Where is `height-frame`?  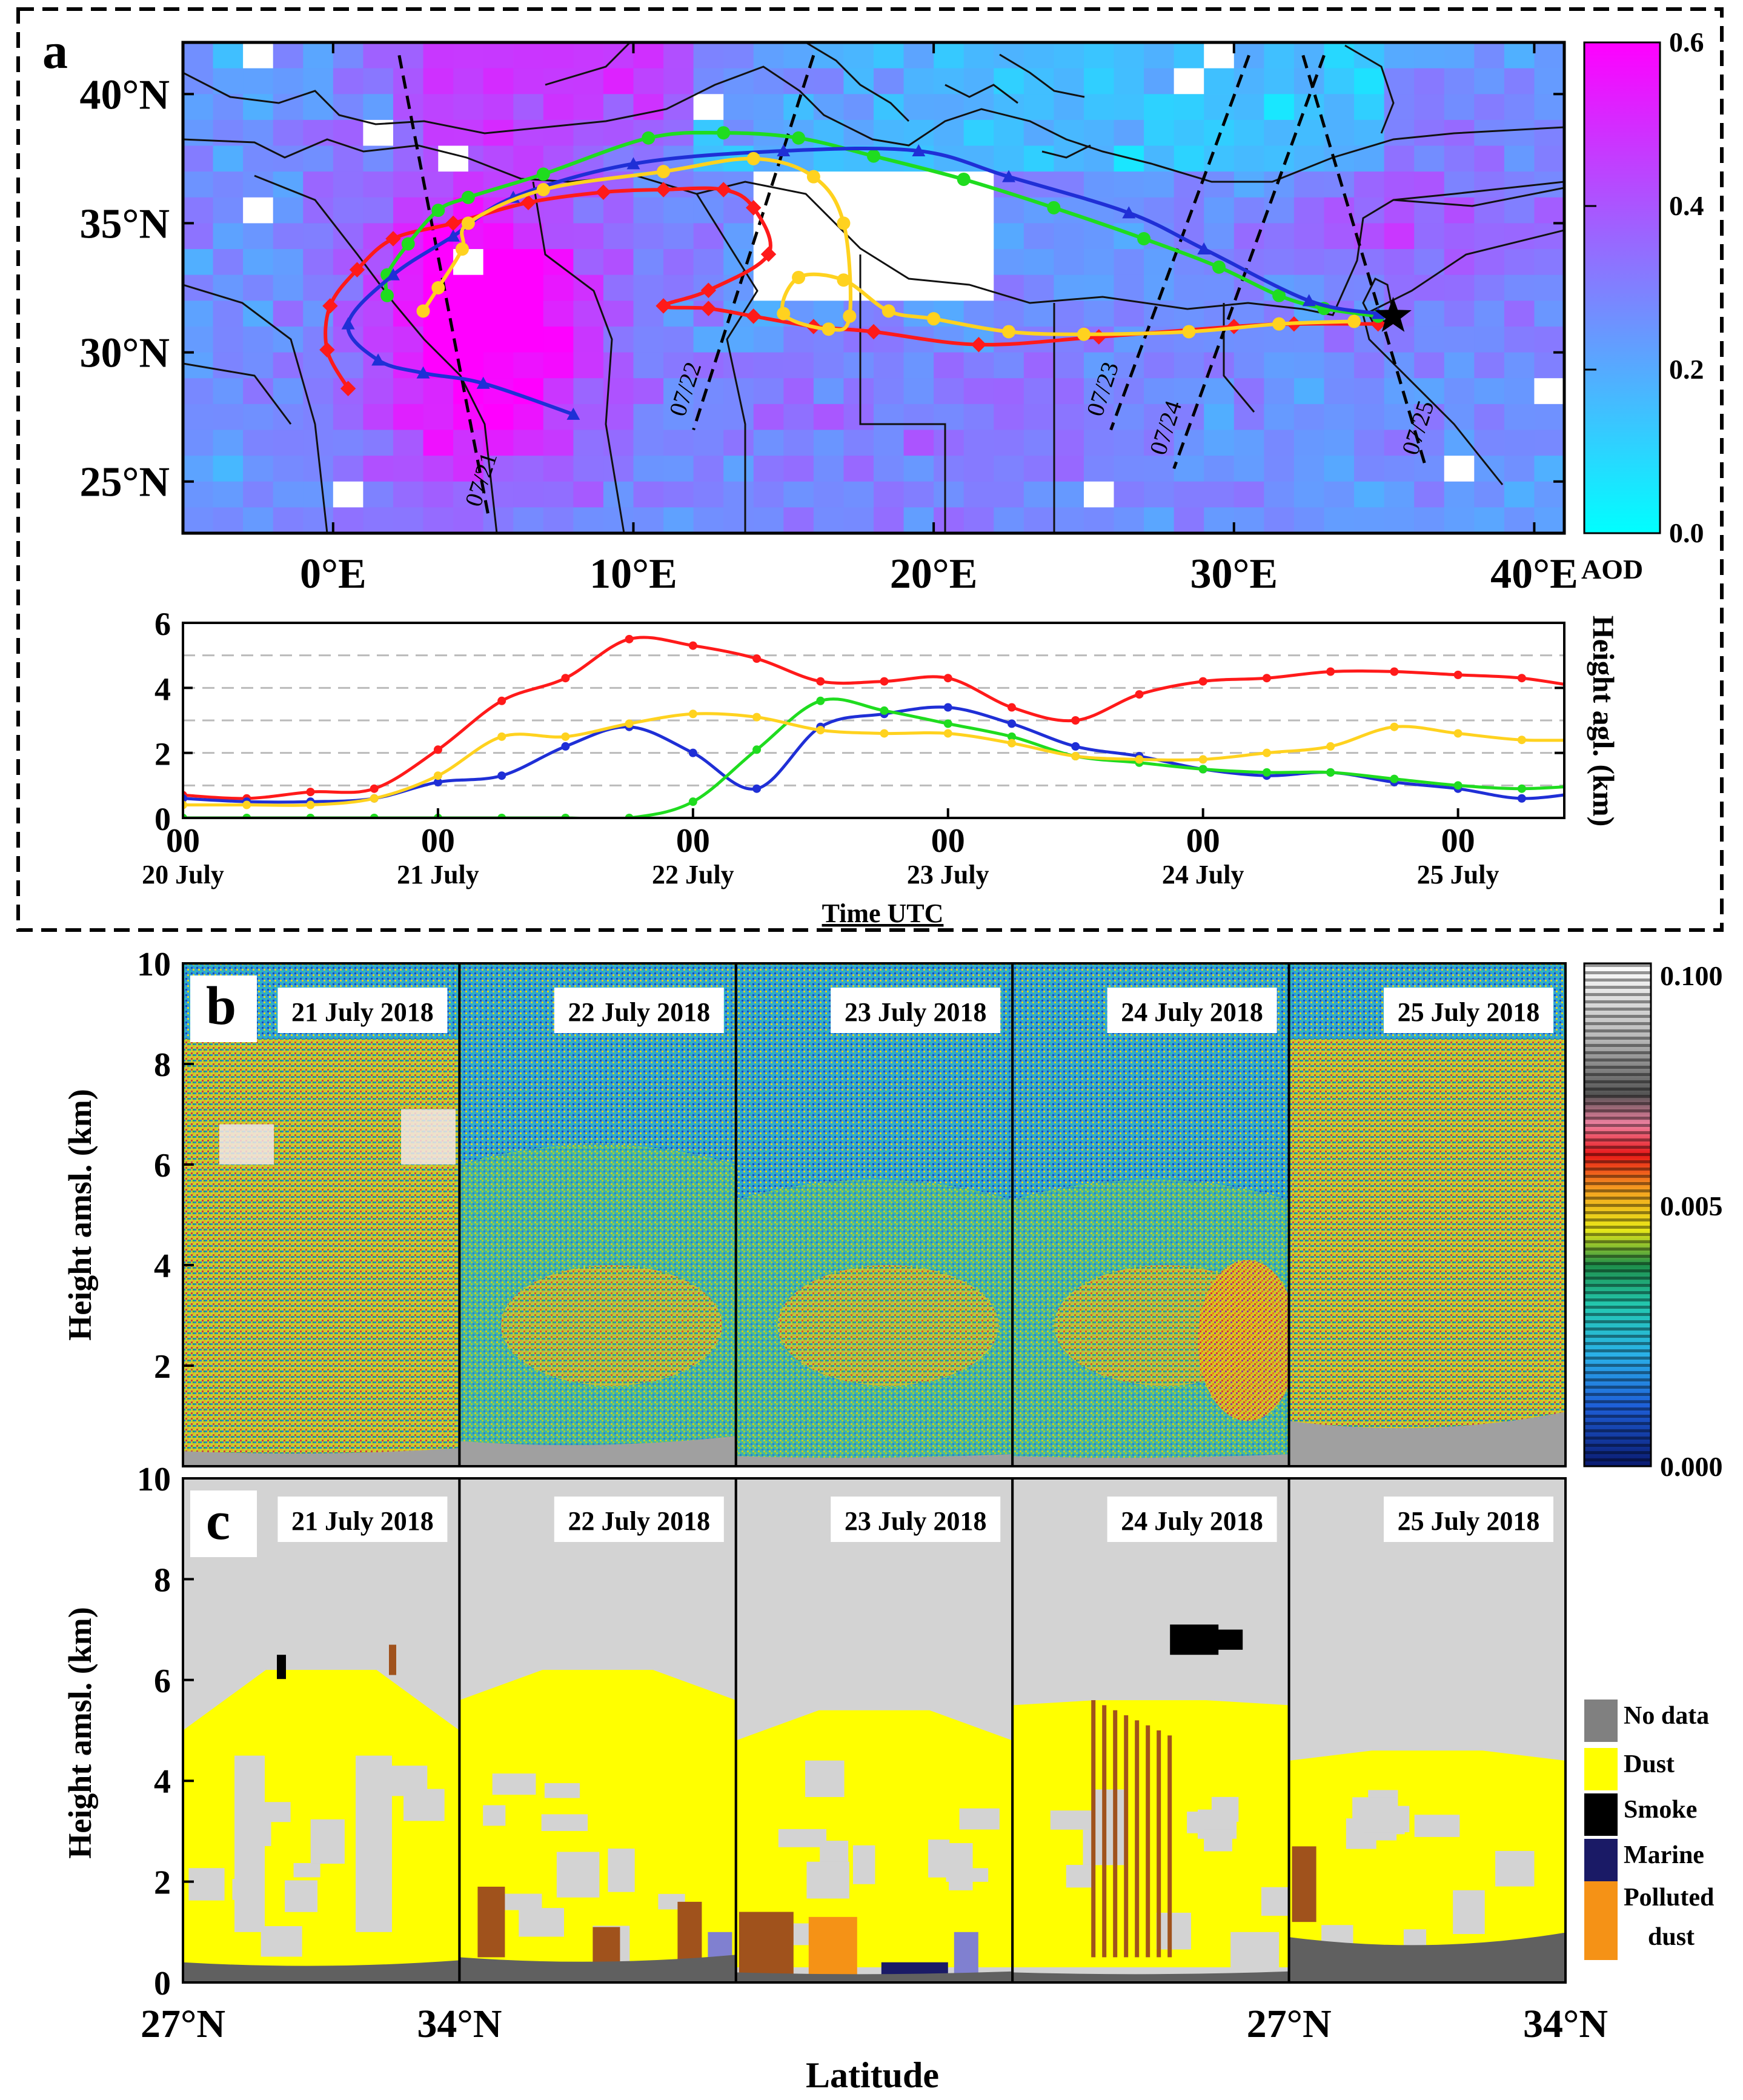 height-frame is located at coordinates (874, 720).